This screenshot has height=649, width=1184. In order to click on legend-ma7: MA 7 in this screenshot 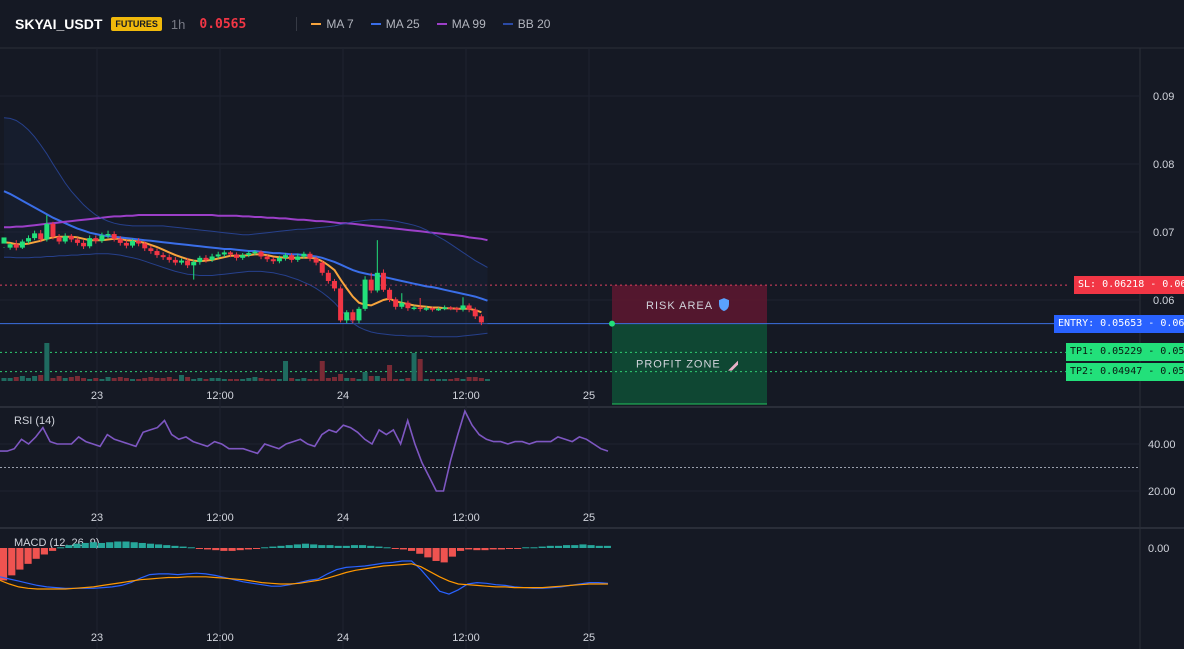, I will do `click(332, 24)`.